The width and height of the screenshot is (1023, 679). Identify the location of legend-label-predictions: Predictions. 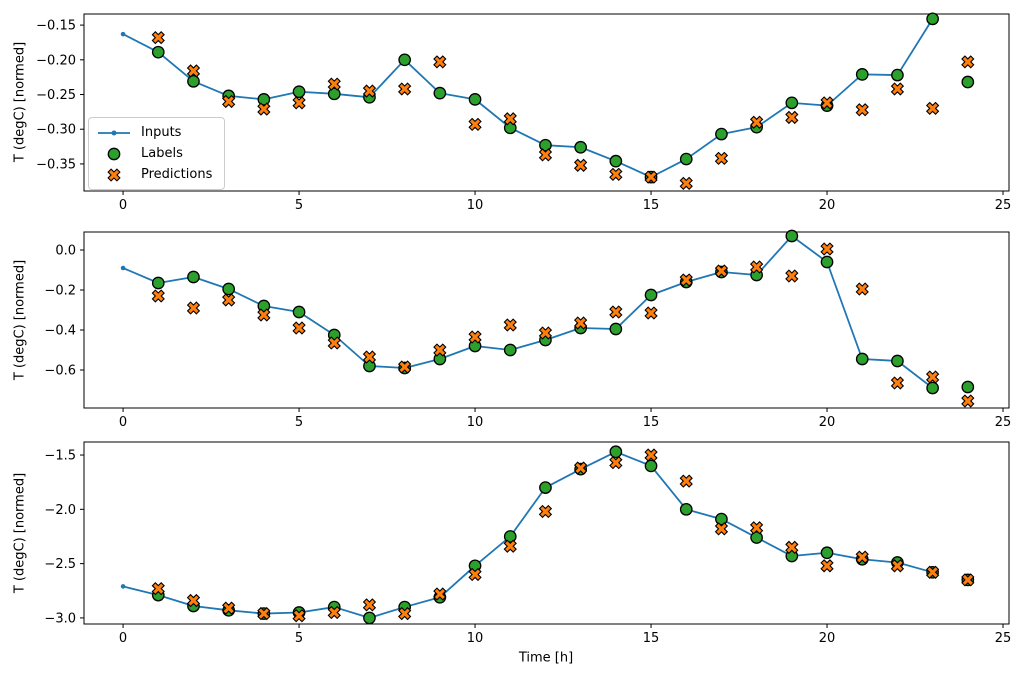
(177, 174).